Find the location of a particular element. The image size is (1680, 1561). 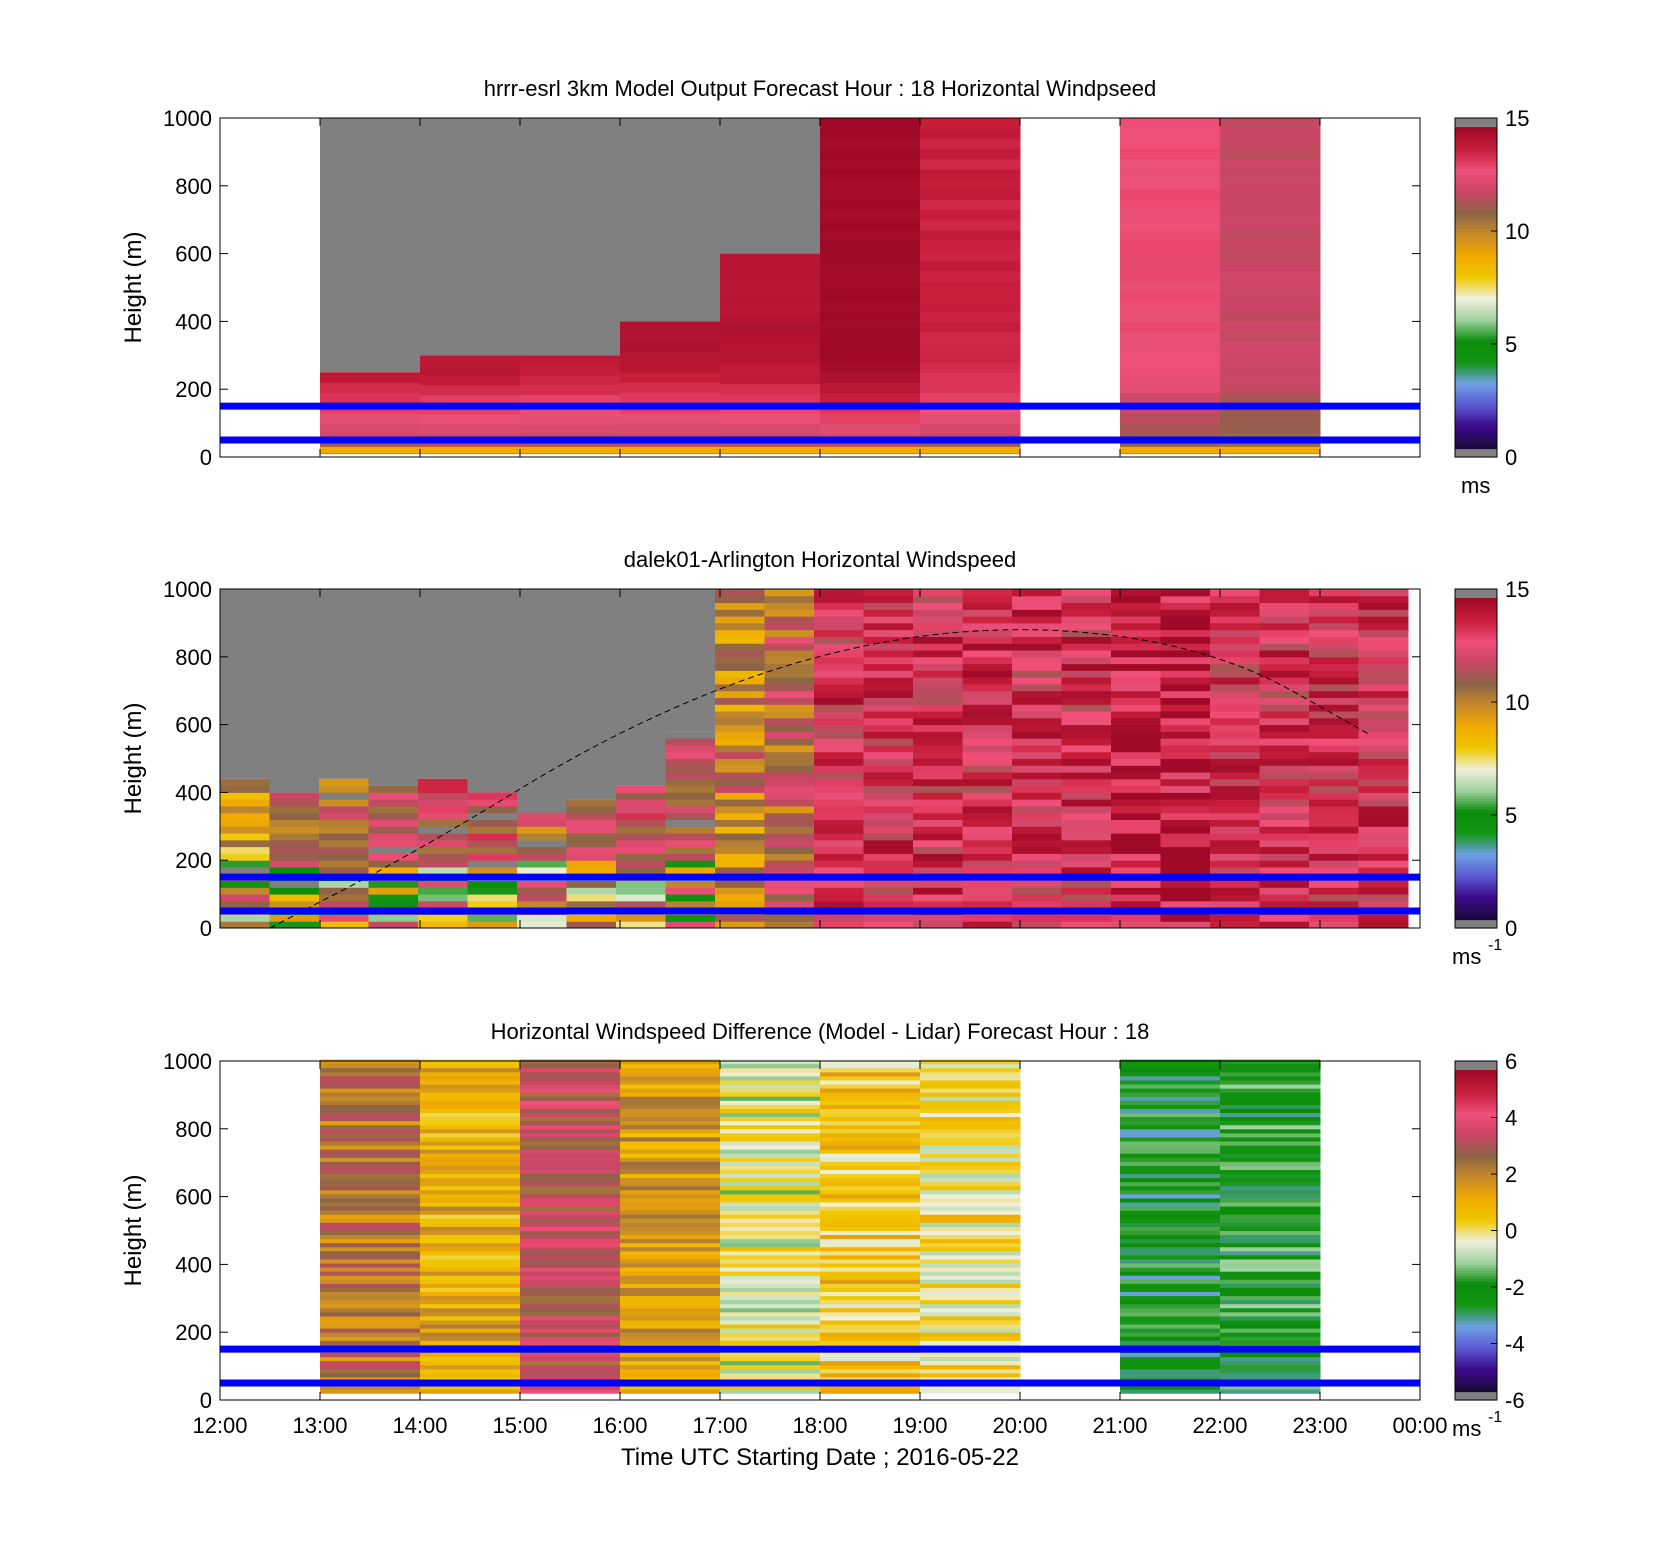

y-tick-label: 400 is located at coordinates (193, 321).